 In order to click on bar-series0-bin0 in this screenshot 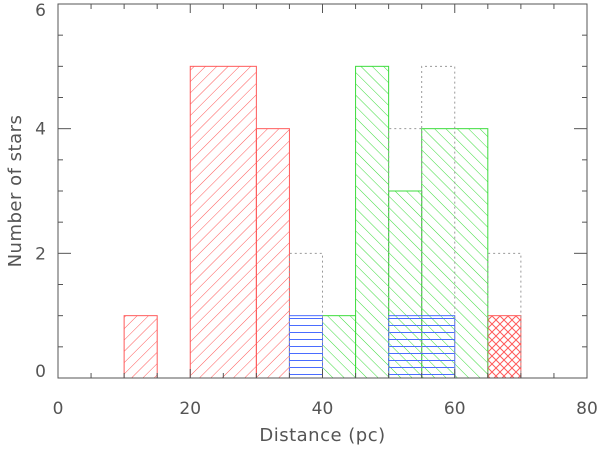, I will do `click(140, 347)`.